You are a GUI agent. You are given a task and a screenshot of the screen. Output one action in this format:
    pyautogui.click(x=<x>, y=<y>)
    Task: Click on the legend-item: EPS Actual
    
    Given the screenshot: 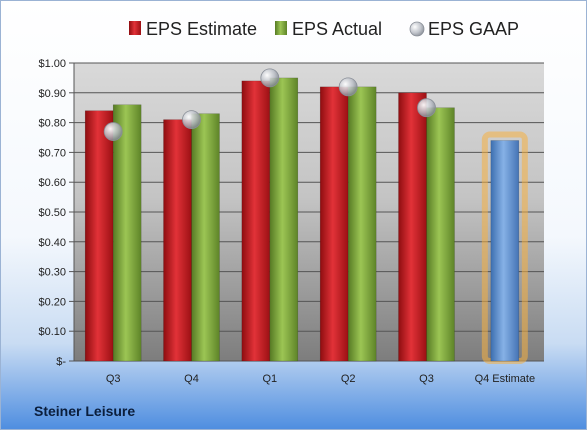 What is the action you would take?
    pyautogui.click(x=328, y=29)
    